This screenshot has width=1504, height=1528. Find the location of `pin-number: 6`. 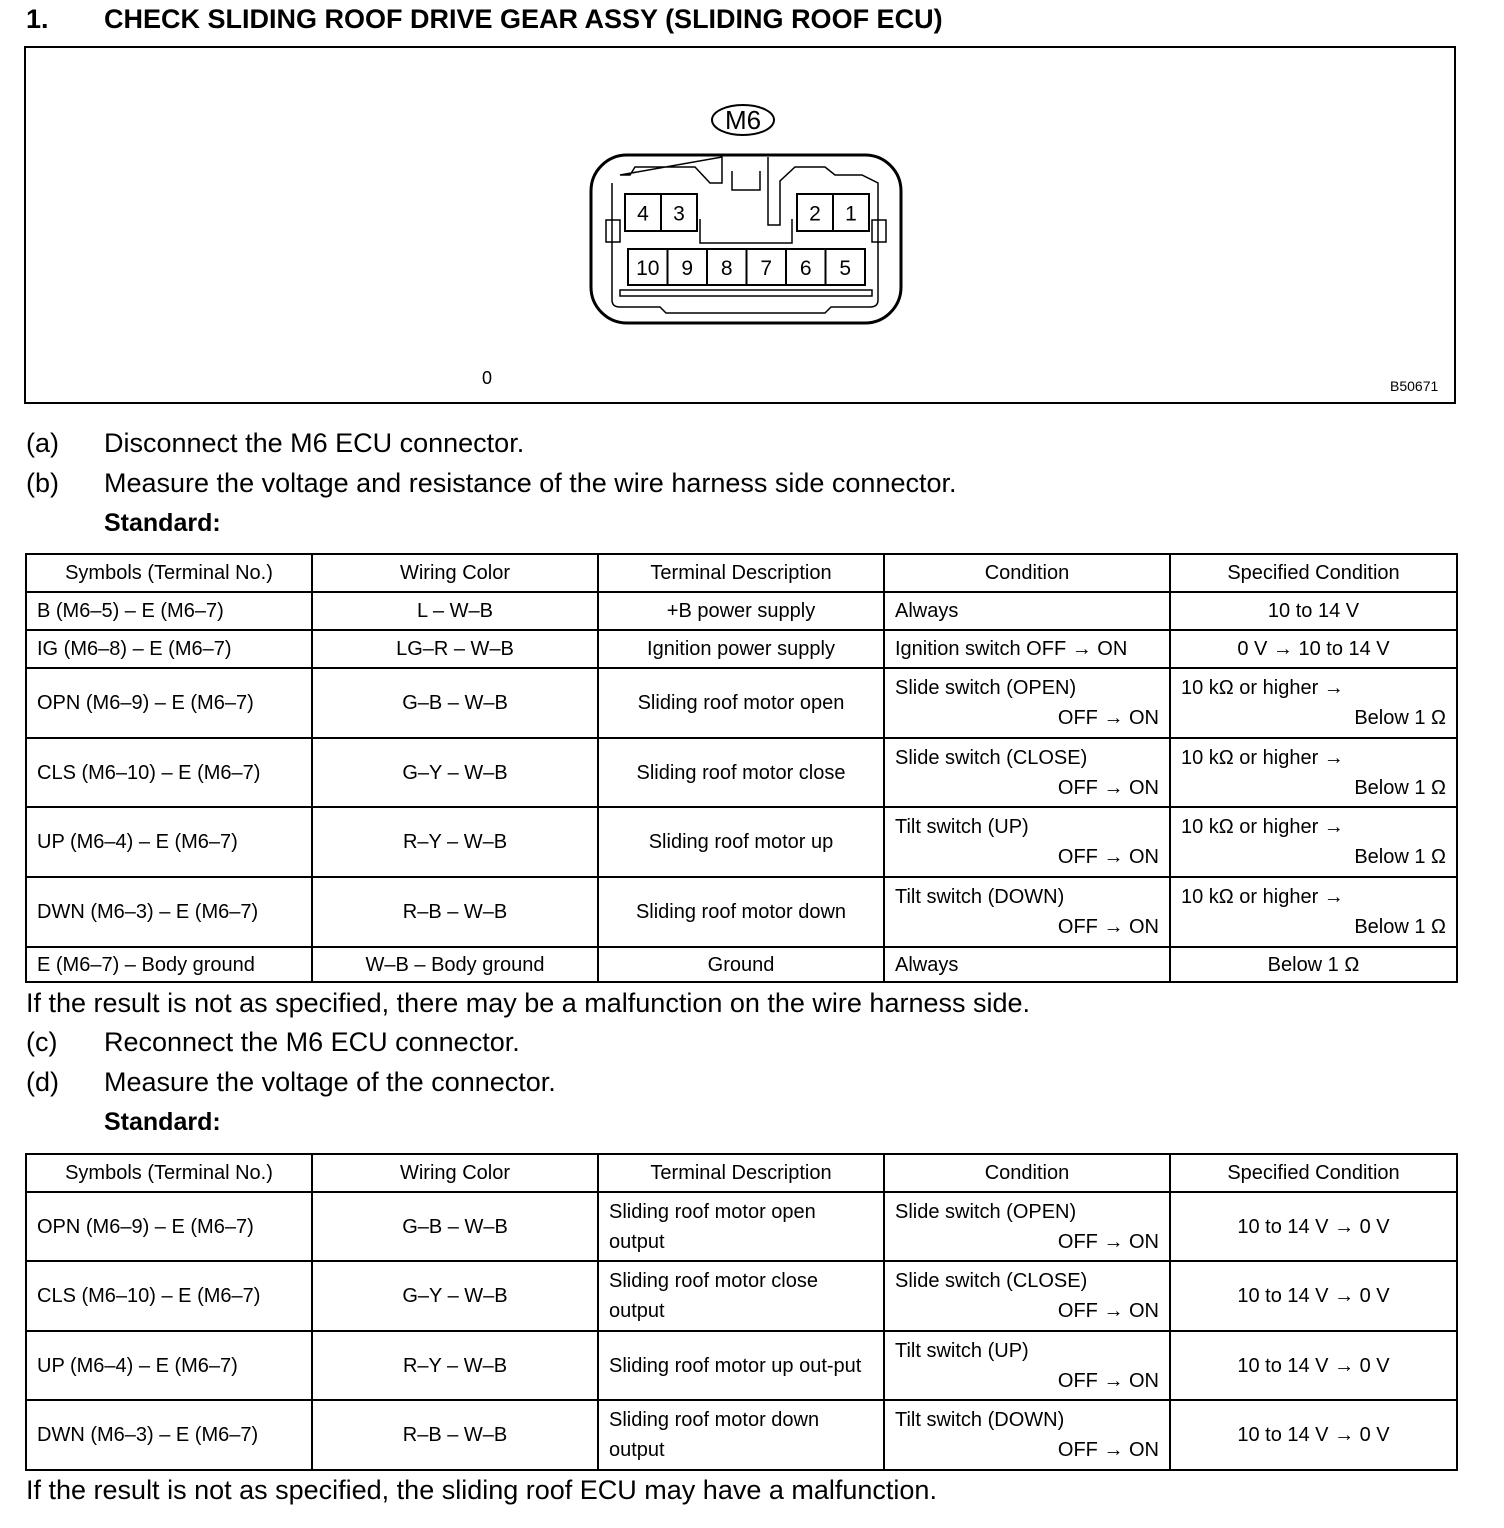

pin-number: 6 is located at coordinates (806, 268).